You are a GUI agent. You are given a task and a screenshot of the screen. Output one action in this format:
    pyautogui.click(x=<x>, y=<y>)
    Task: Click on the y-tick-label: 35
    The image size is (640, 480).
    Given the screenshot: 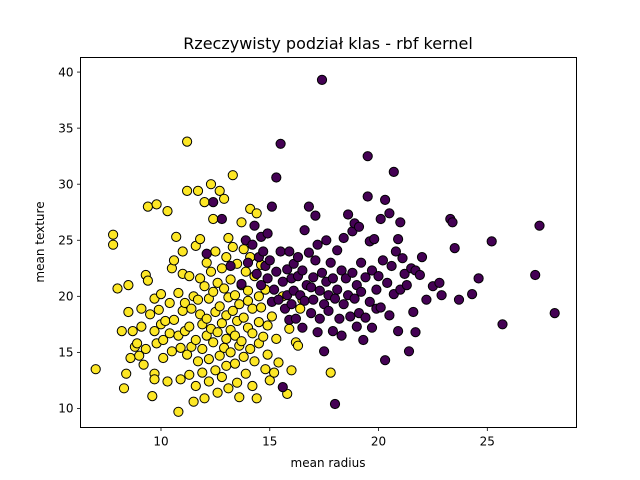 What is the action you would take?
    pyautogui.click(x=65, y=128)
    